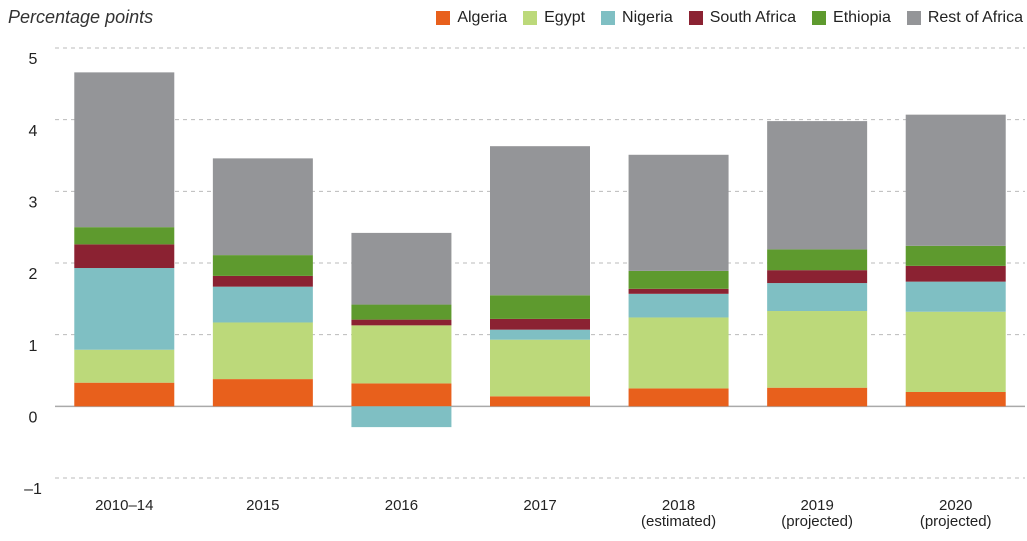 The height and width of the screenshot is (541, 1027). What do you see at coordinates (817, 513) in the screenshot?
I see `x-tick-label: 2019 (projected)` at bounding box center [817, 513].